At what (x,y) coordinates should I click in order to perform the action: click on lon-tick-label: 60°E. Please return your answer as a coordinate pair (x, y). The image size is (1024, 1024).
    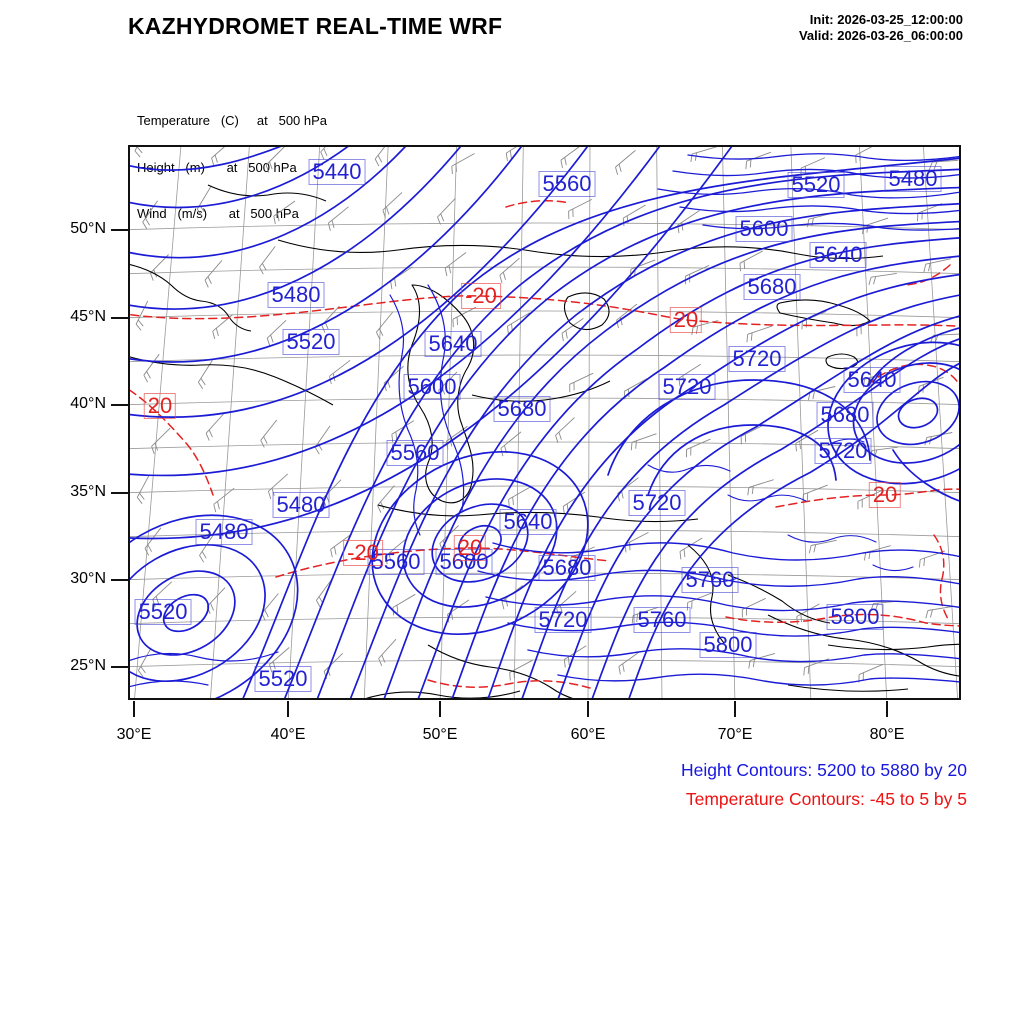
    Looking at the image, I should click on (588, 734).